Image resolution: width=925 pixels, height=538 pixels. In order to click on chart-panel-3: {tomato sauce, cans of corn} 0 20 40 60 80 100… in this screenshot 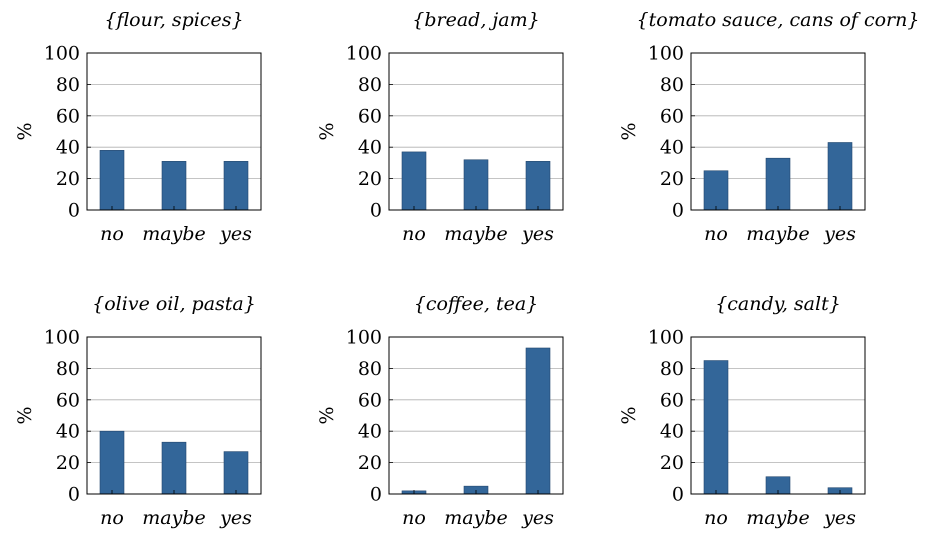, I will do `click(768, 127)`.